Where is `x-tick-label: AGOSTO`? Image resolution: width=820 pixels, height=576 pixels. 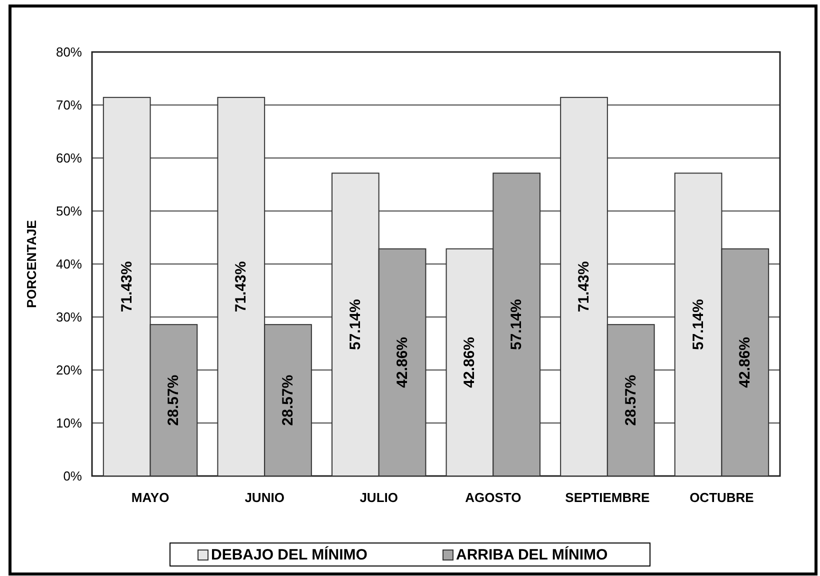 x-tick-label: AGOSTO is located at coordinates (493, 497).